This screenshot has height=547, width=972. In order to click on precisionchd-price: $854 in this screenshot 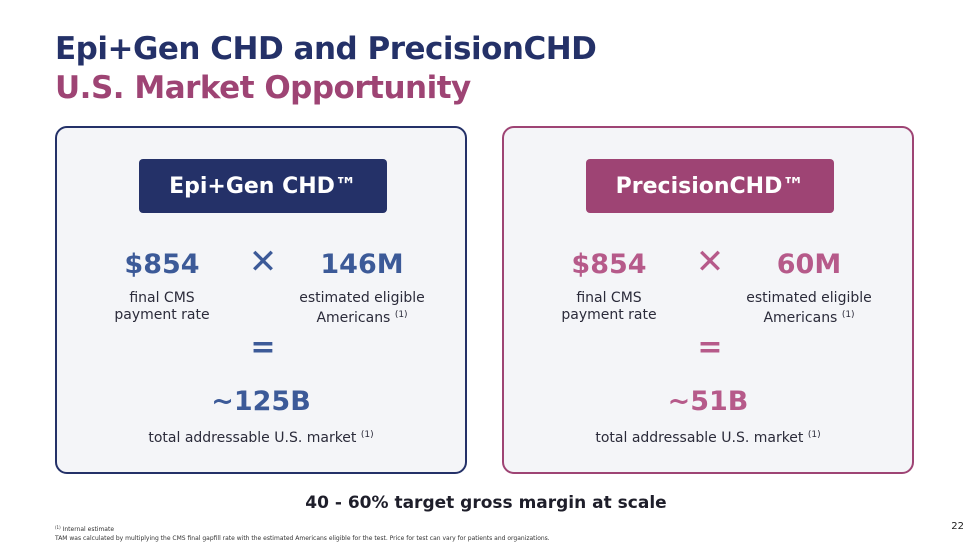, I will do `click(609, 264)`.